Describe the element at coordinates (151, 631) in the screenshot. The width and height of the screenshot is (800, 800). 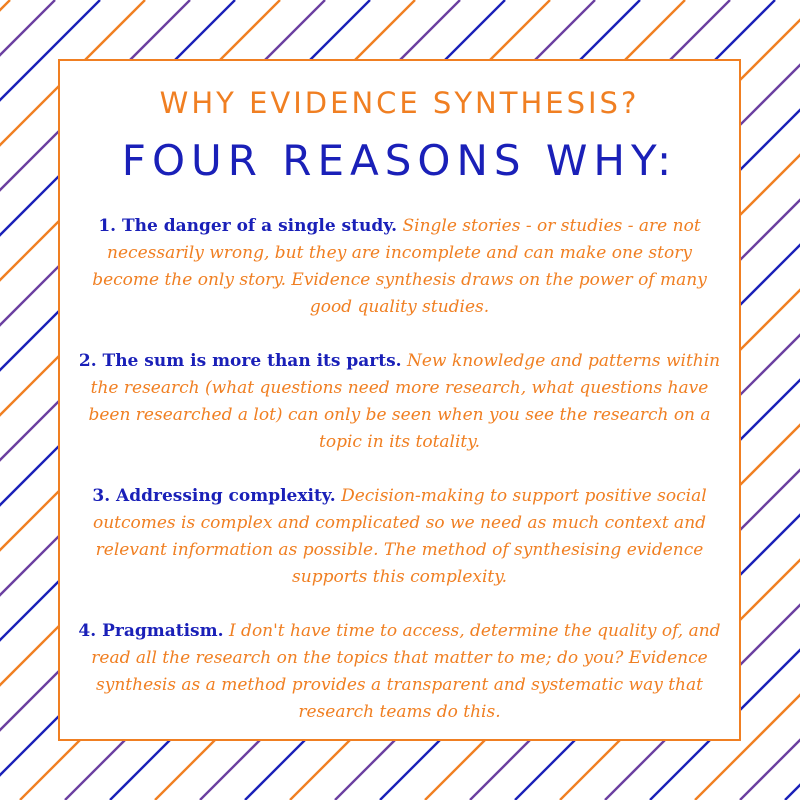
I see `reason-lead: 4. Pragmatism.` at that location.